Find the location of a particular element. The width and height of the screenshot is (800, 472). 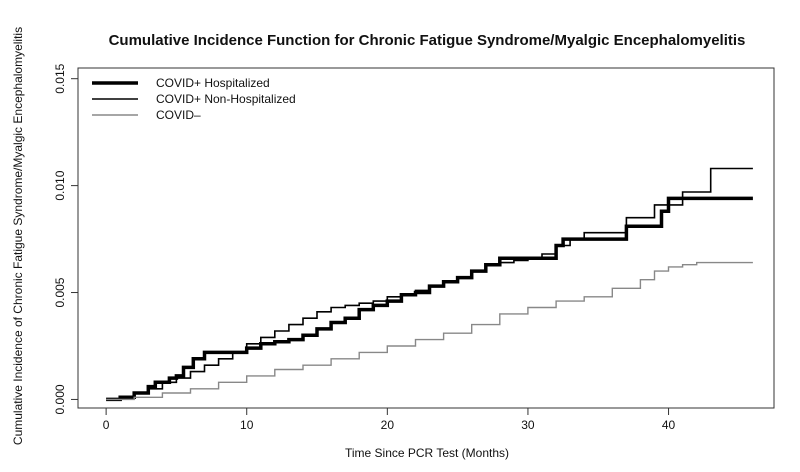

y-tick-label: 0.010 is located at coordinates (60, 185).